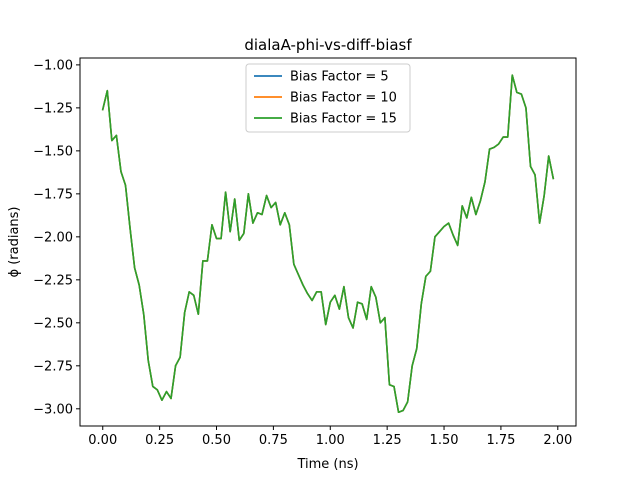 The height and width of the screenshot is (480, 640). Describe the element at coordinates (328, 45) in the screenshot. I see `chart-title: dialaA-phi-vs-diff-biasf` at that location.